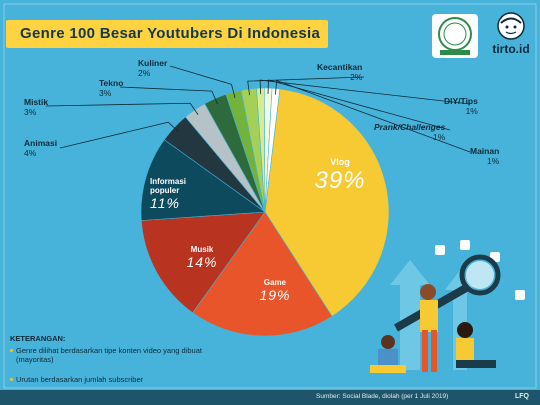 Image resolution: width=540 pixels, height=405 pixels. I want to click on brand-name: tirto.id, so click(511, 49).